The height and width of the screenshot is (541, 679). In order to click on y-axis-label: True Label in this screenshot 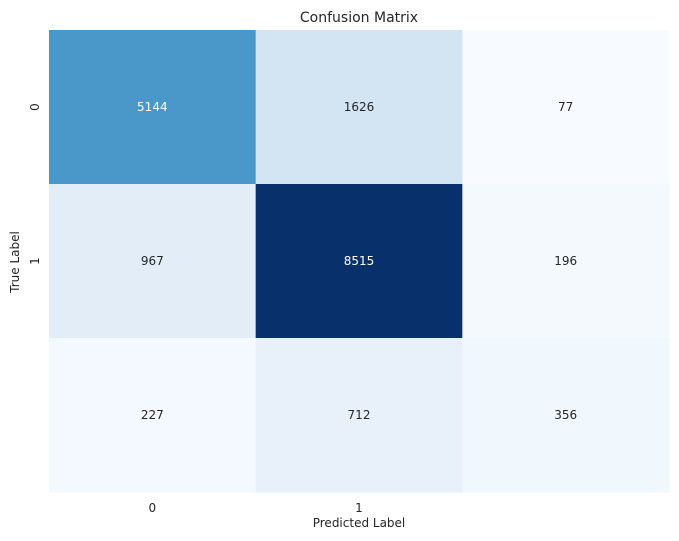, I will do `click(15, 262)`.